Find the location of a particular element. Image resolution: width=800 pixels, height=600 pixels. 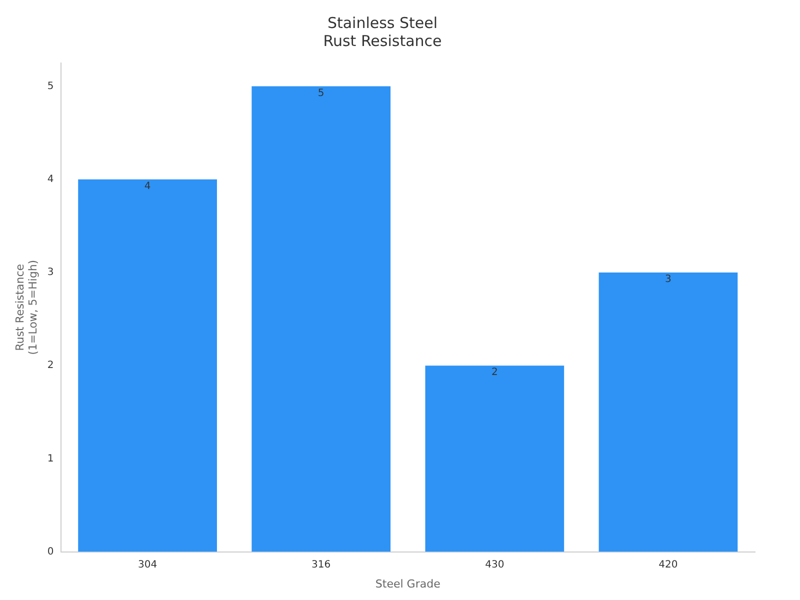

data-label: 3 is located at coordinates (668, 280).